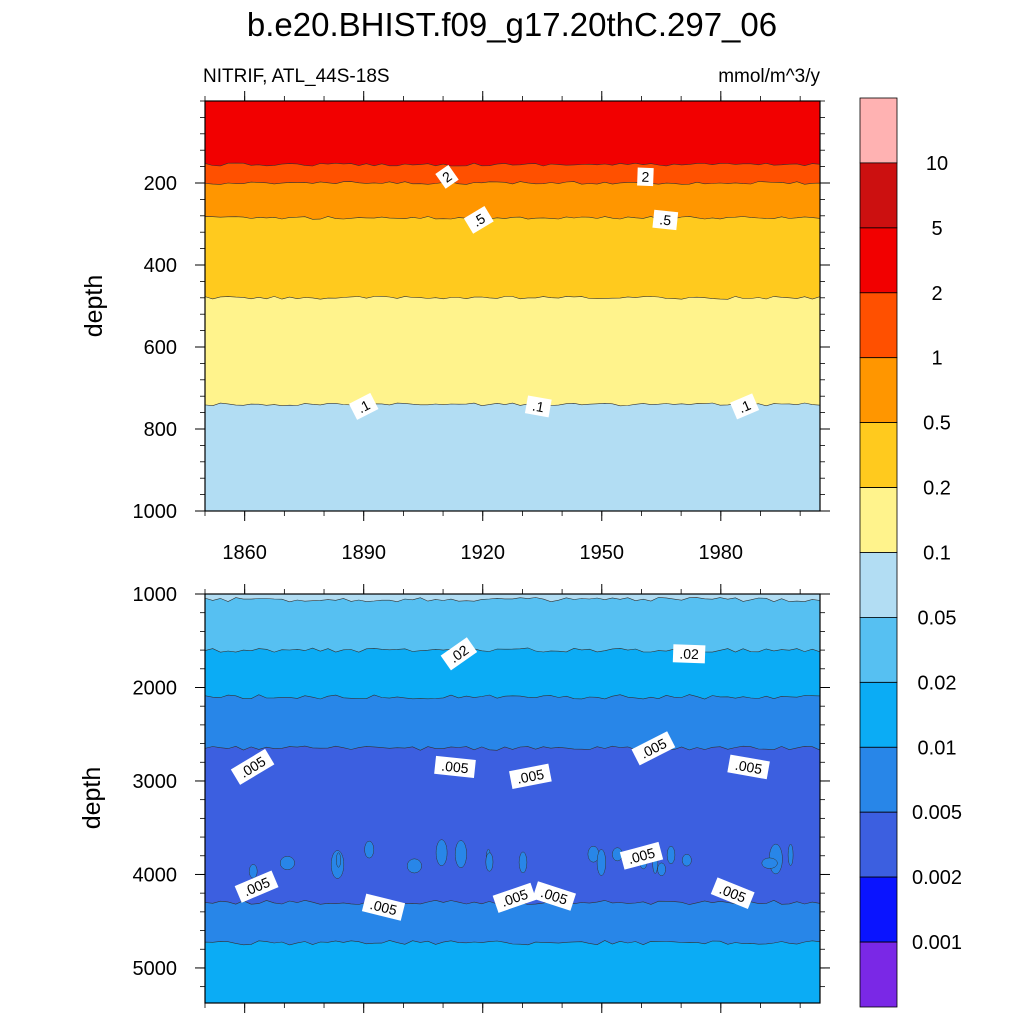 This screenshot has height=1024, width=1024. Describe the element at coordinates (92, 798) in the screenshot. I see `bottom-y-axis-label: depth` at that location.